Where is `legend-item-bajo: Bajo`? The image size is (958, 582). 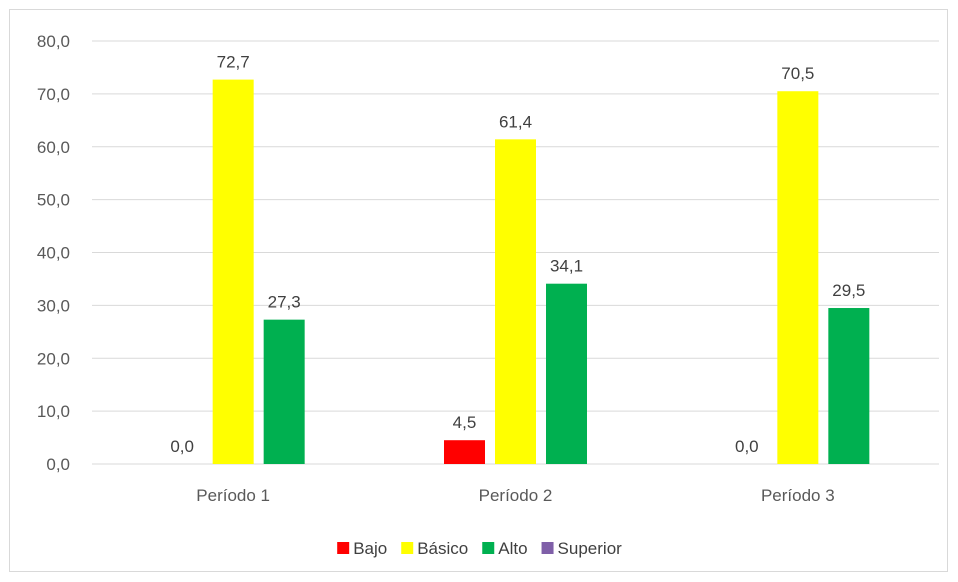
legend-item-bajo: Bajo is located at coordinates (362, 548).